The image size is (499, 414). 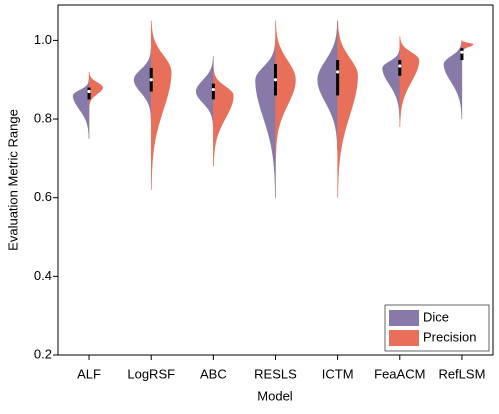 What do you see at coordinates (338, 373) in the screenshot?
I see `x-tick-label: ICTM` at bounding box center [338, 373].